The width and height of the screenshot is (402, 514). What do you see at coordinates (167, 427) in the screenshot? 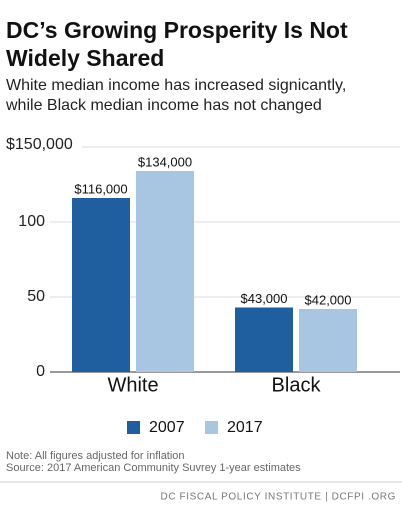
I see `legend-label: 2007` at bounding box center [167, 427].